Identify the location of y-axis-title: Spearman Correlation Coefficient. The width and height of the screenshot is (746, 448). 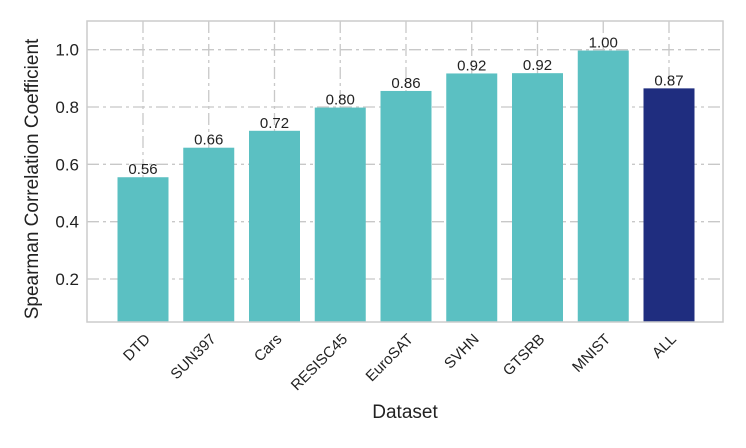
(32, 178).